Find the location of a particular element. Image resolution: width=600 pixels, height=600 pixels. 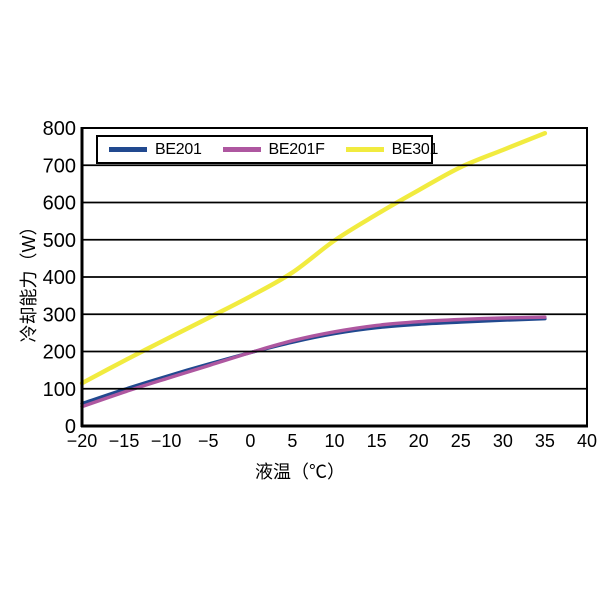

y-tick-label-700: 700 is located at coordinates (59, 166).